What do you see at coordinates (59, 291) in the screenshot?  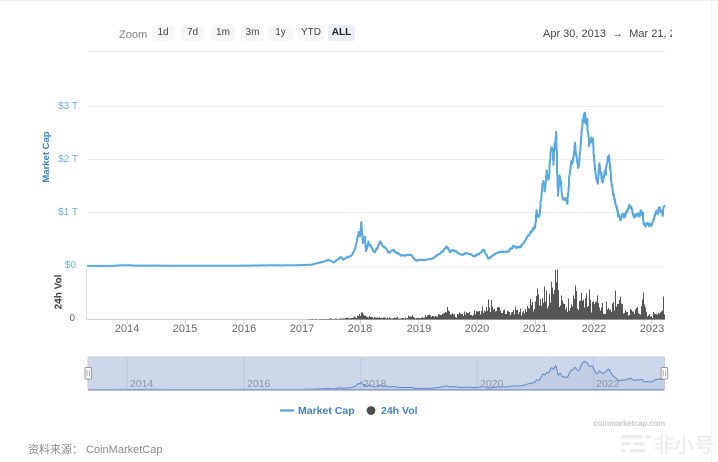 I see `svg-text: 24h Vol` at bounding box center [59, 291].